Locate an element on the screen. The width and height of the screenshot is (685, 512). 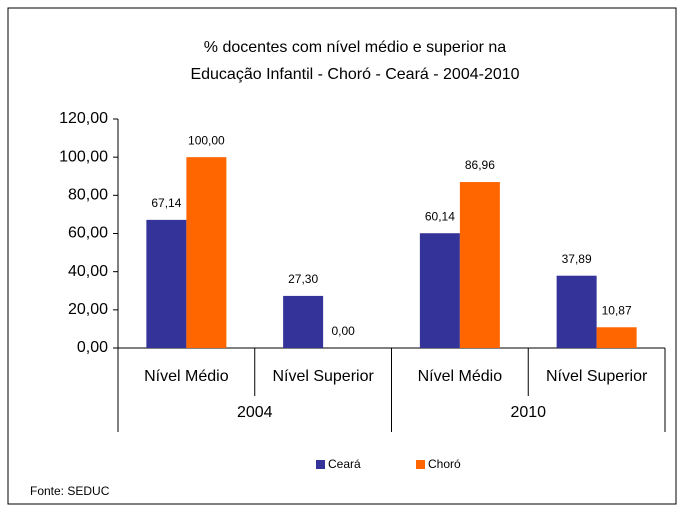
y-tick-label: 100,00 is located at coordinates (83, 156).